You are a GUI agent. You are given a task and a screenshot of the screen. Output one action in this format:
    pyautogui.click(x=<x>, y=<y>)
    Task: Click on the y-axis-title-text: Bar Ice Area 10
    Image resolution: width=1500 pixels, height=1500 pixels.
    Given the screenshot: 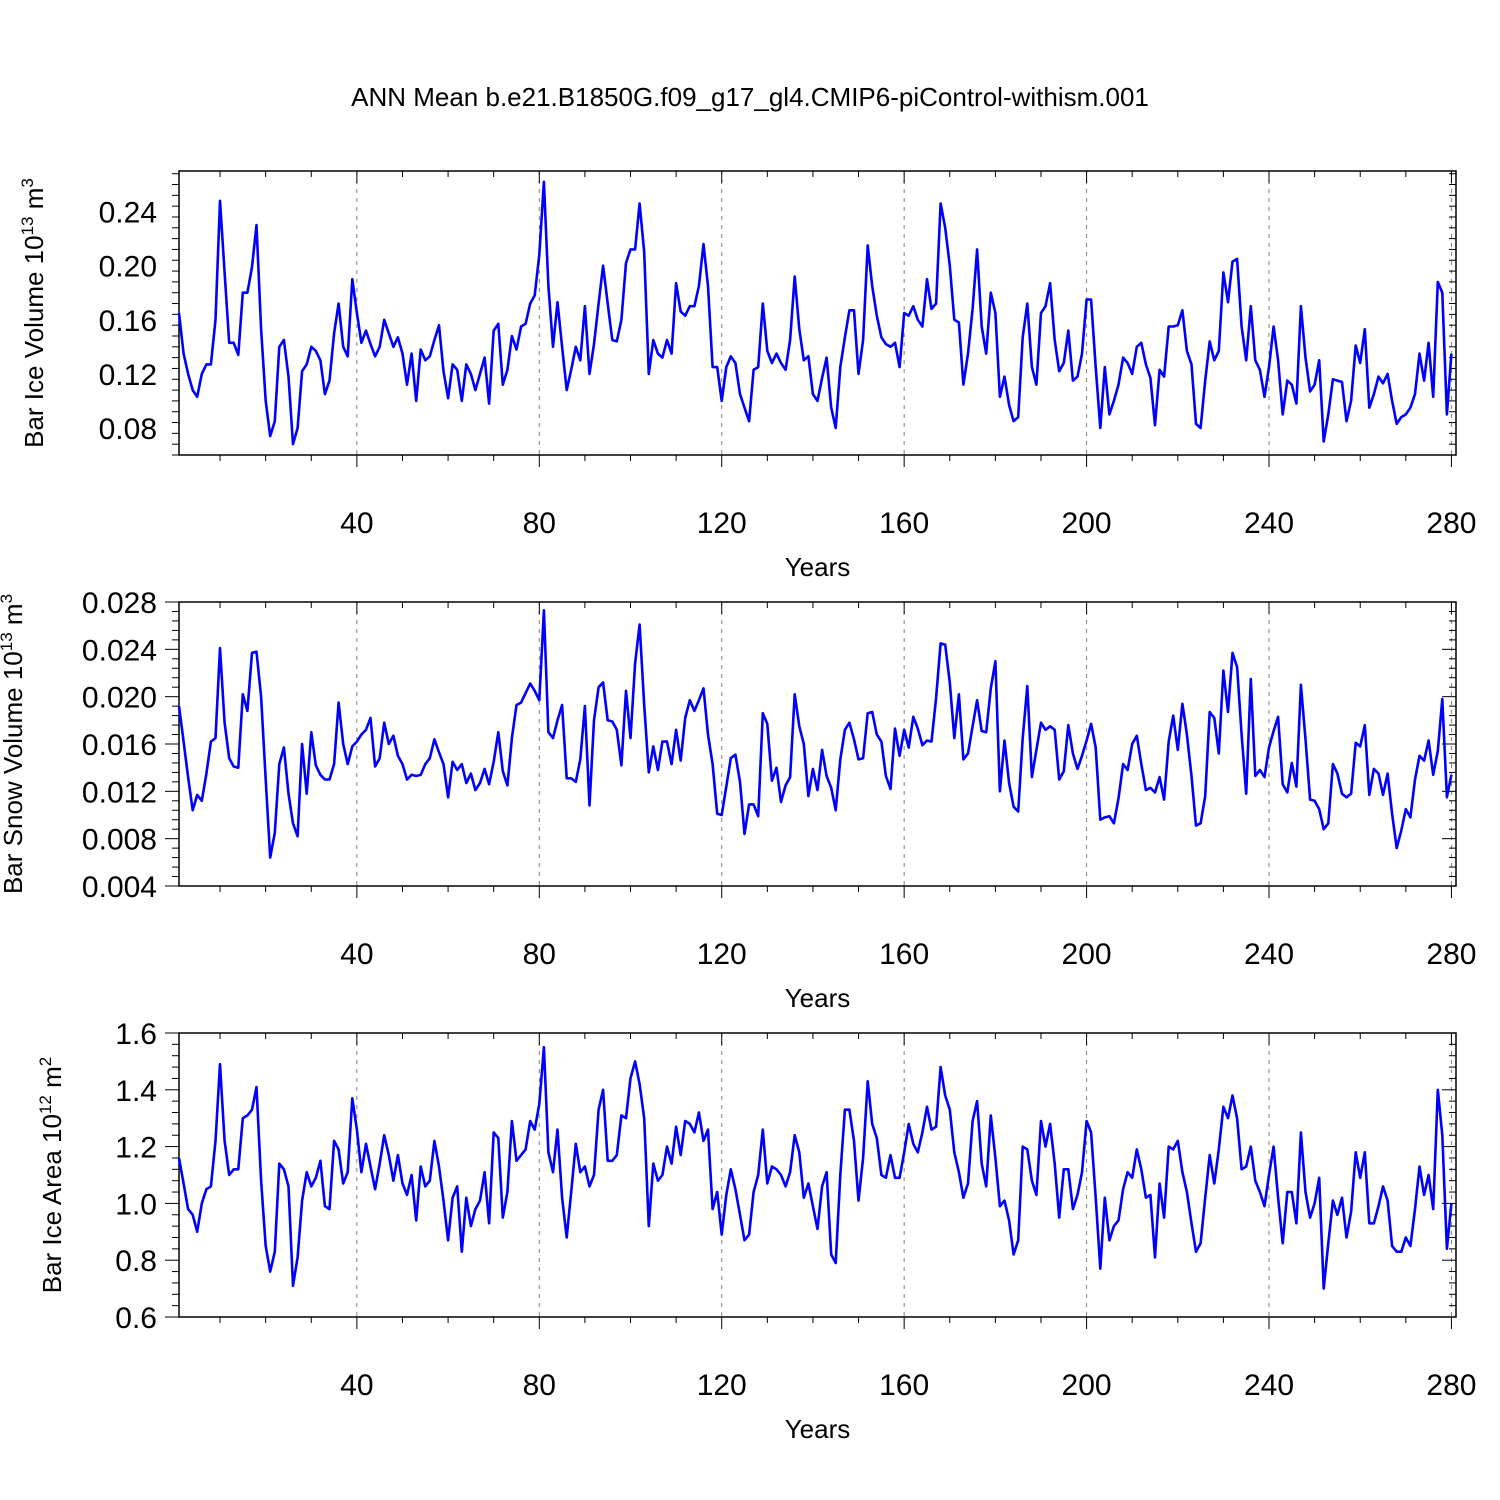 What is the action you would take?
    pyautogui.click(x=52, y=1203)
    